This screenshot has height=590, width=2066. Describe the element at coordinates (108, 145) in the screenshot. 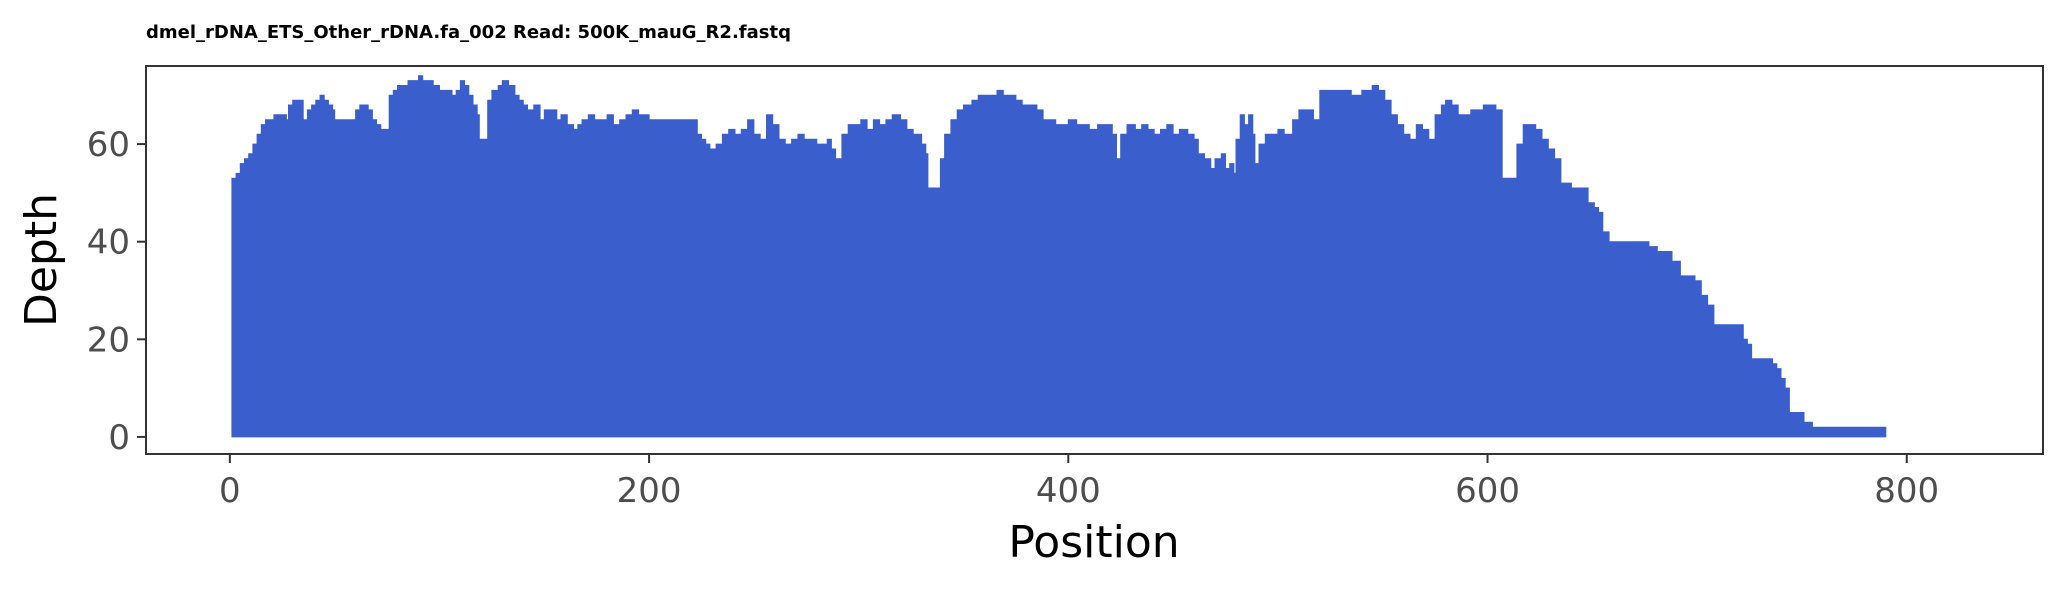

I see `y-tick-label: 60` at that location.